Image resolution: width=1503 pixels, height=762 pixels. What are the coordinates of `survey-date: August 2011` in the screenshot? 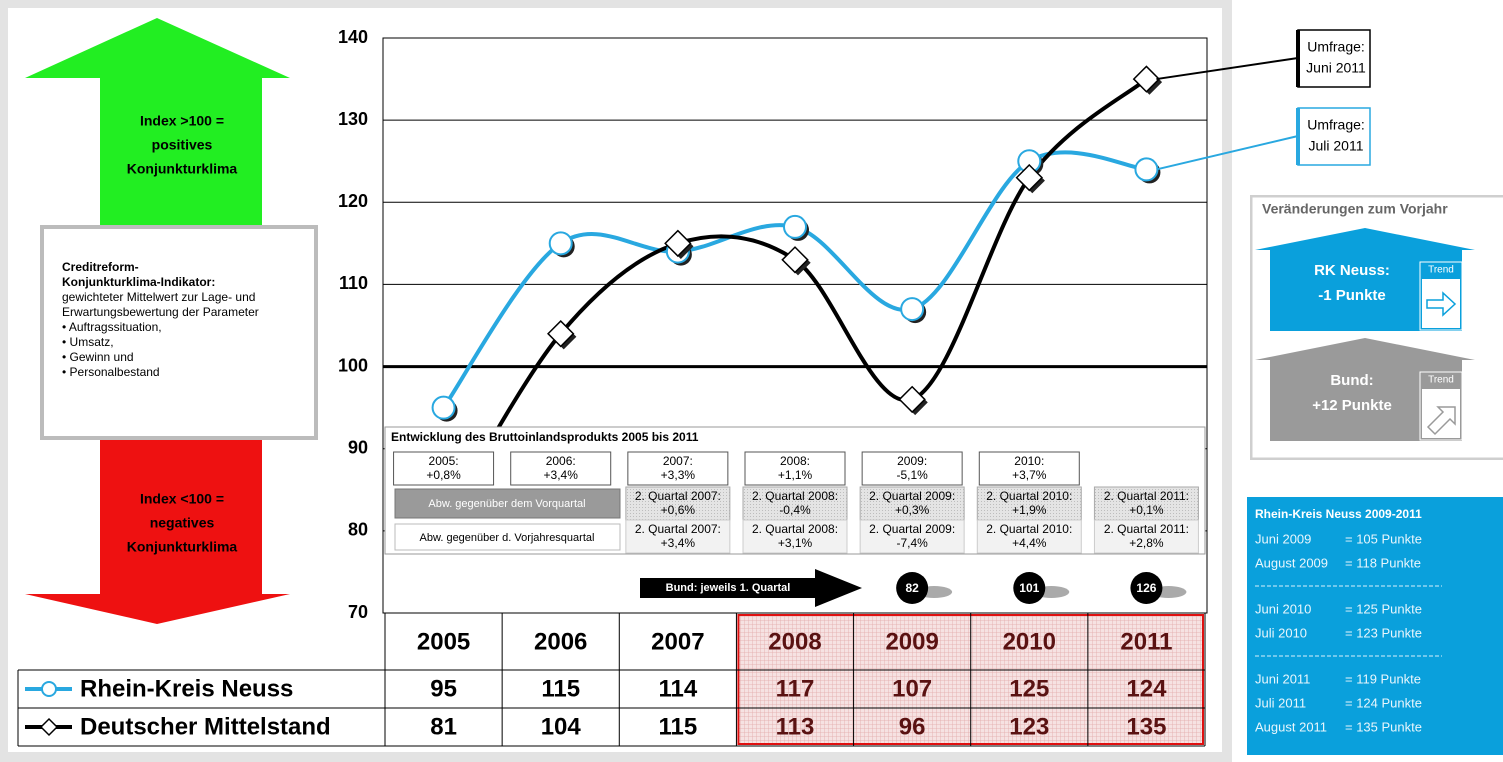 It's located at (1291, 726).